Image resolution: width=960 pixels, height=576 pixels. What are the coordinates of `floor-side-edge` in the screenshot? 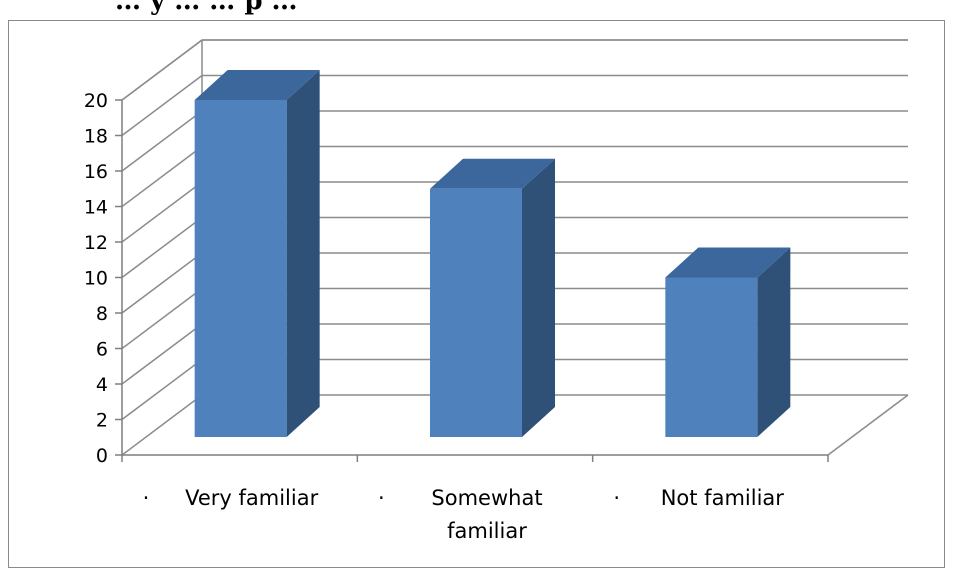 It's located at (162, 425).